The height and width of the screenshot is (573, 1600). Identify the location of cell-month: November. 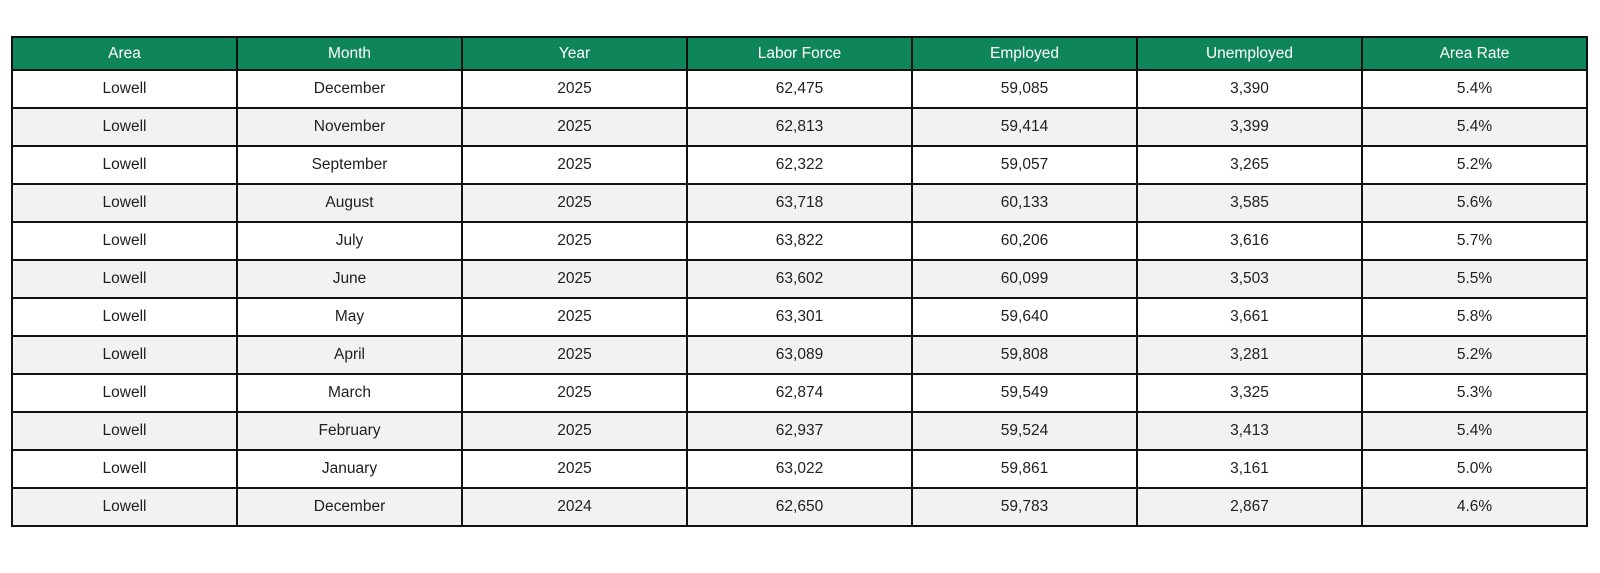
(349, 127).